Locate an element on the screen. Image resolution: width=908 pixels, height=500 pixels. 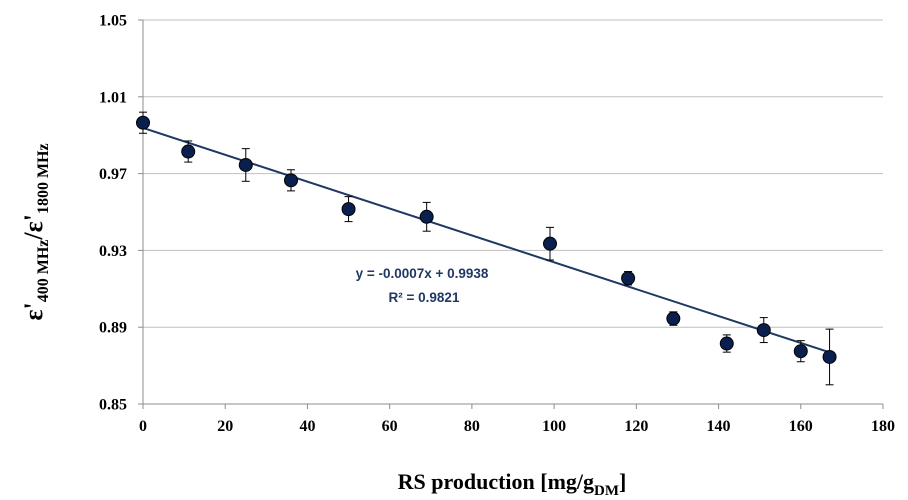
y-axis-title: ε'400 MHz/ε'1800 MHz is located at coordinates (35, 231).